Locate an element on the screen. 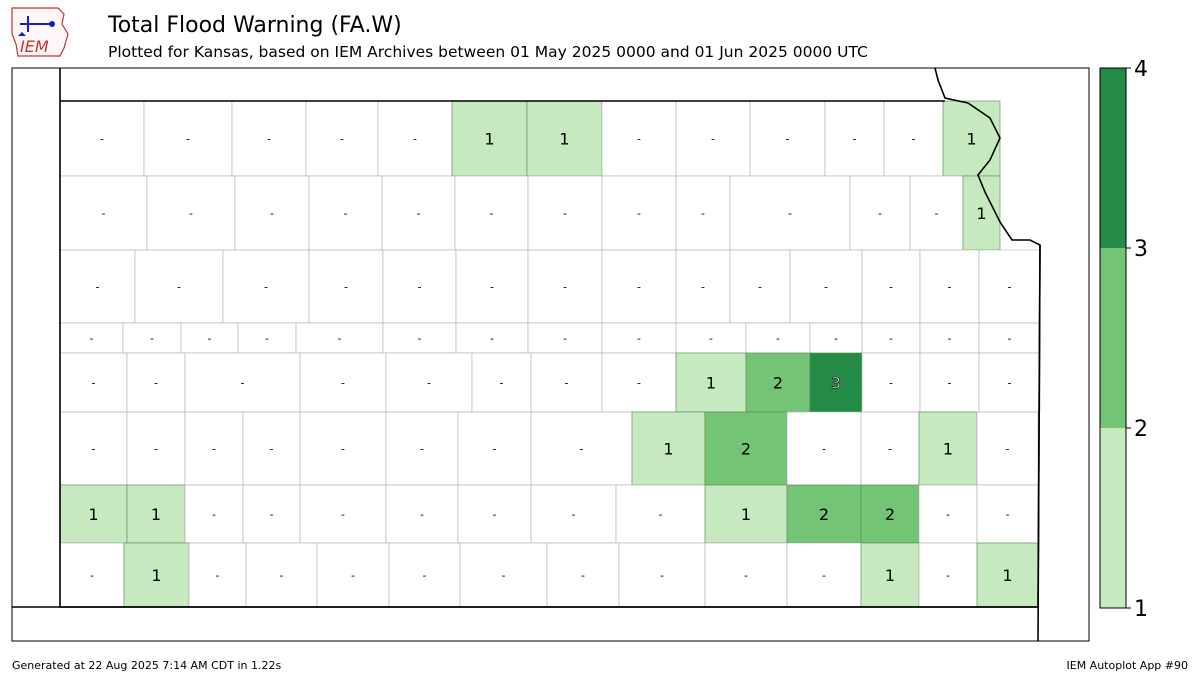 The image size is (1200, 675). county-value-label: 2 is located at coordinates (746, 449).